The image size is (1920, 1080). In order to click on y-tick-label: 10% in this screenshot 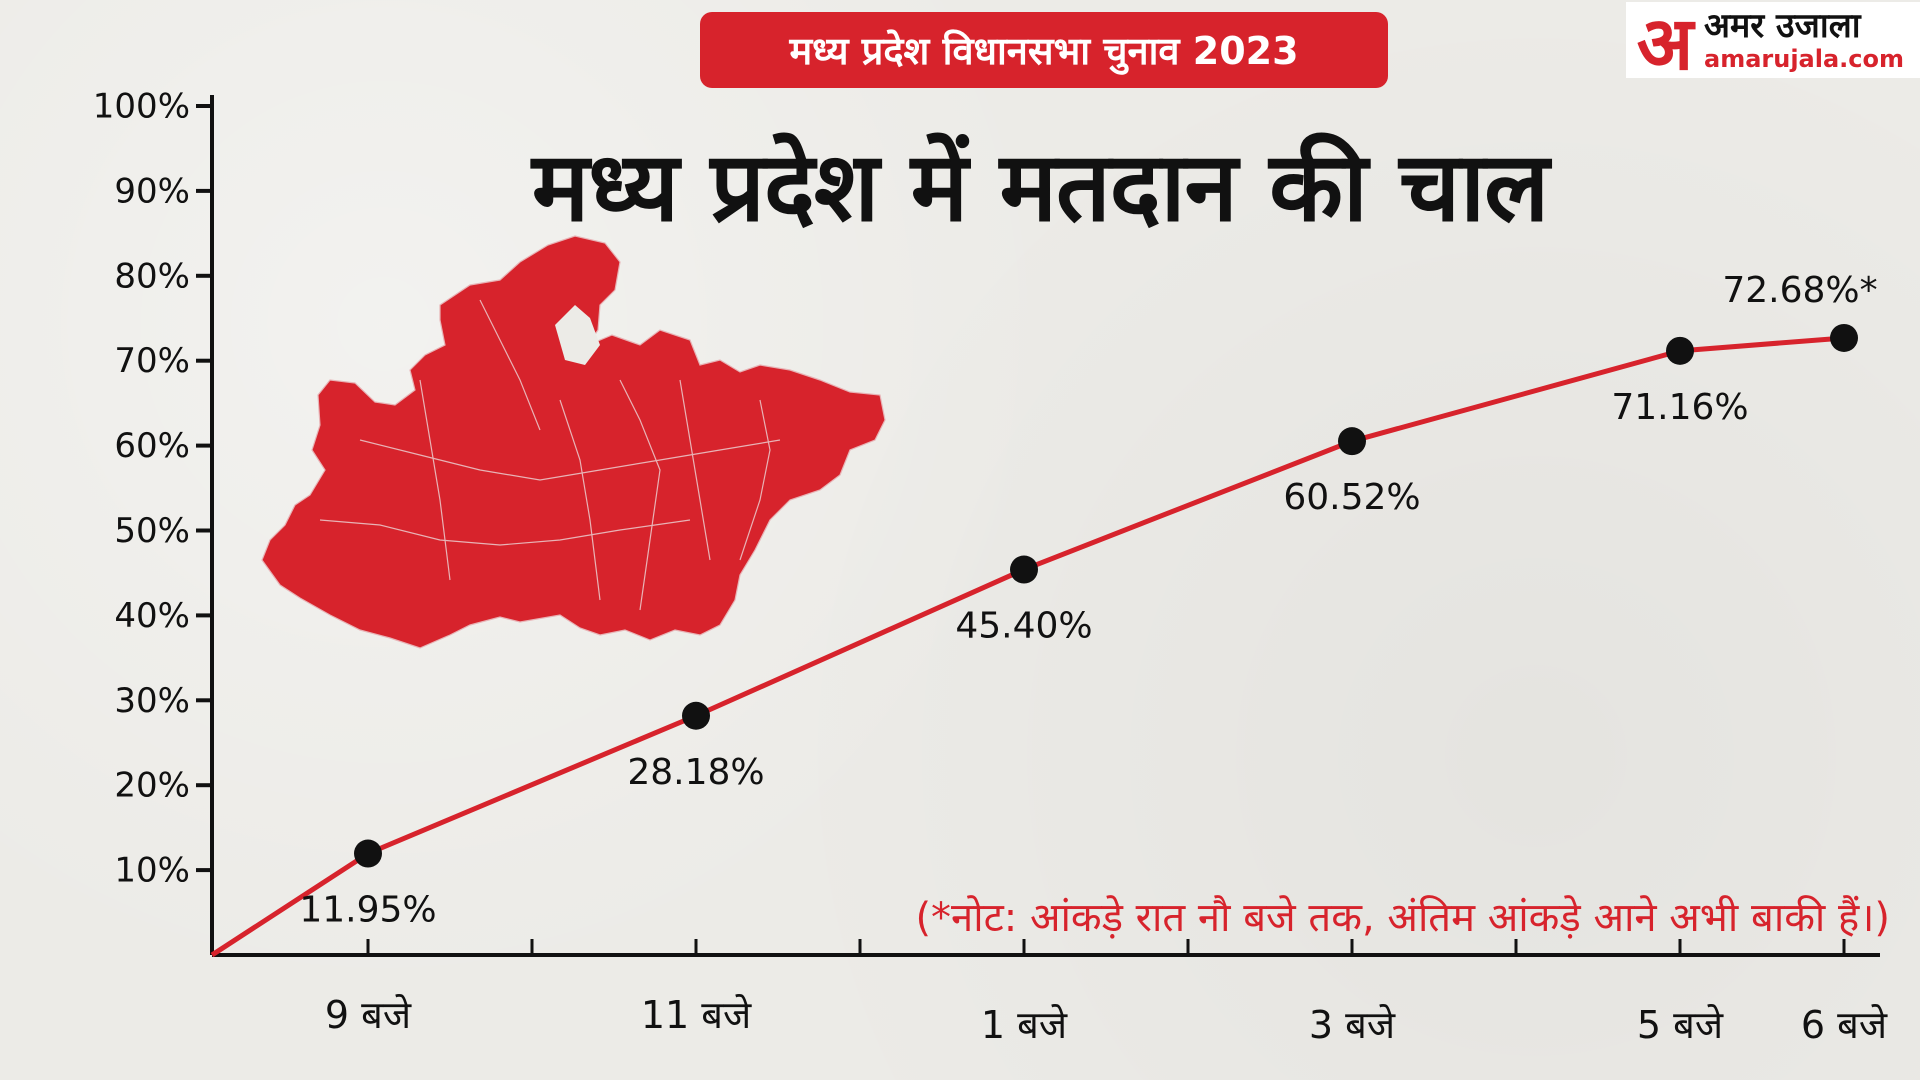, I will do `click(152, 871)`.